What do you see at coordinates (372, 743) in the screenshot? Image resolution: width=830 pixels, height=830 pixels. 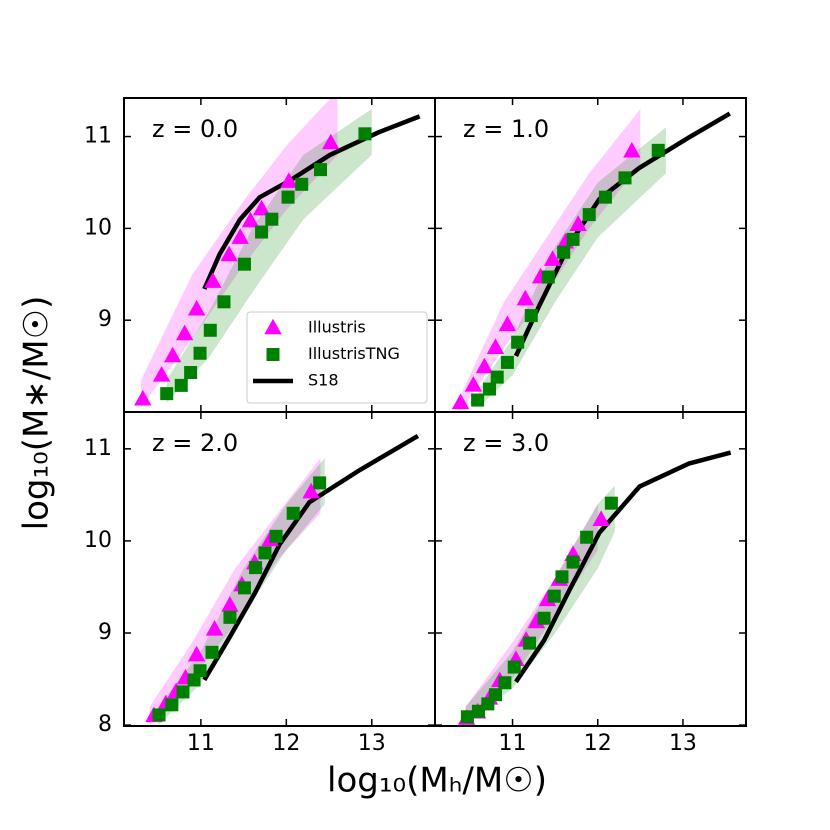 I see `x-tick-label: 13` at bounding box center [372, 743].